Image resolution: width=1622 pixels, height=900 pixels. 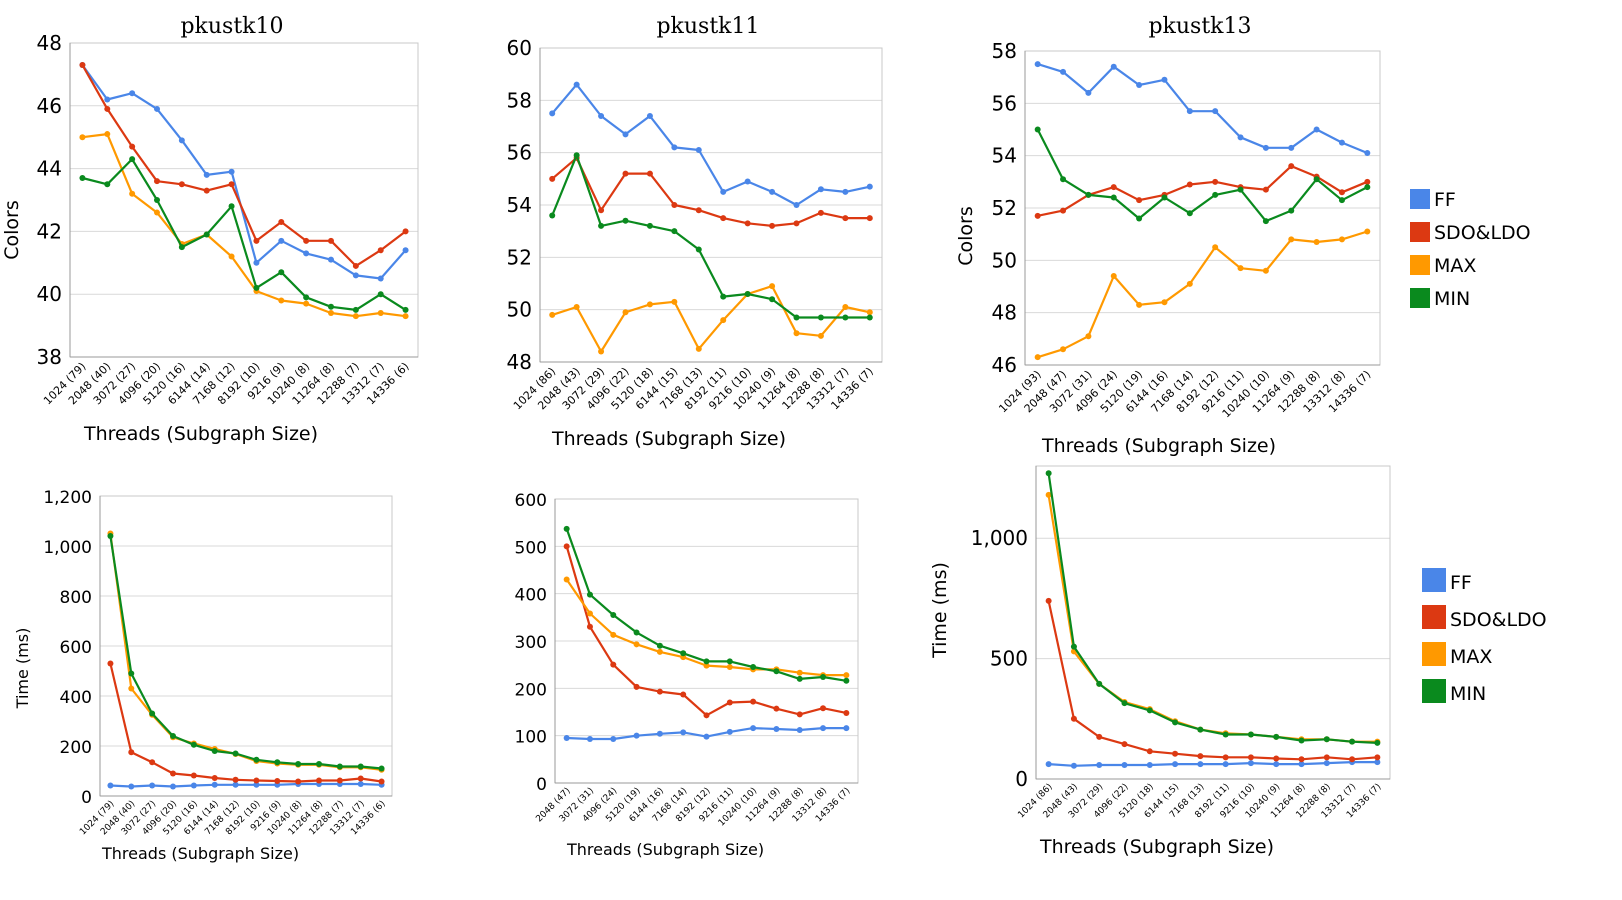 I want to click on series-line-min, so click(x=710, y=236).